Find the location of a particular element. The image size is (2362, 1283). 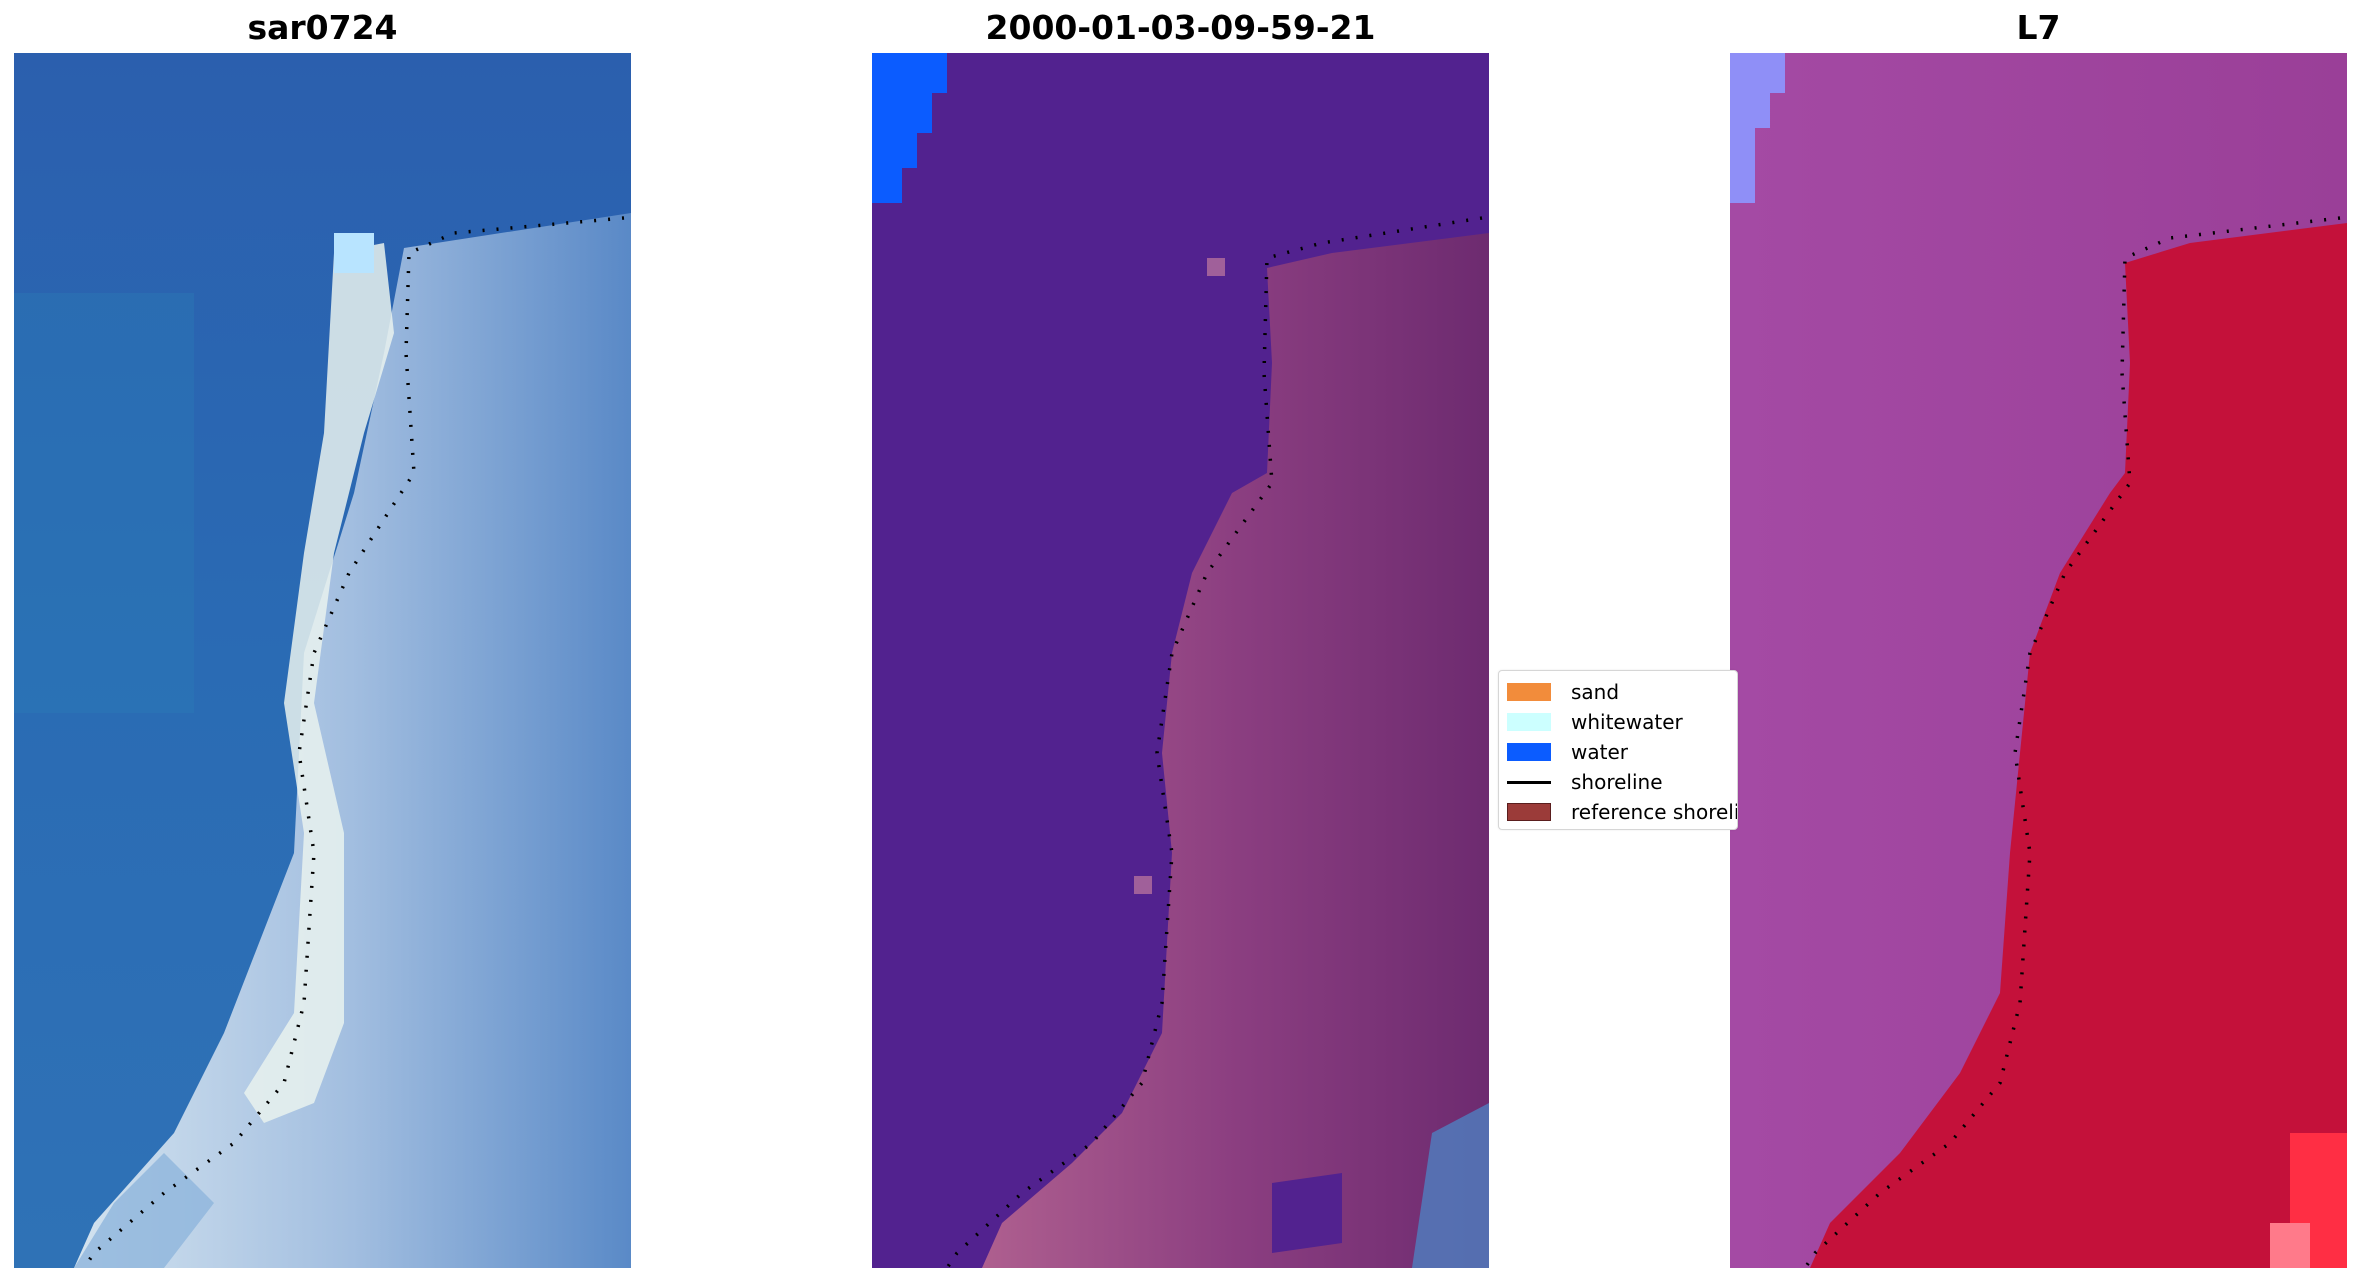

legend-entry-water: water is located at coordinates (1627, 752).